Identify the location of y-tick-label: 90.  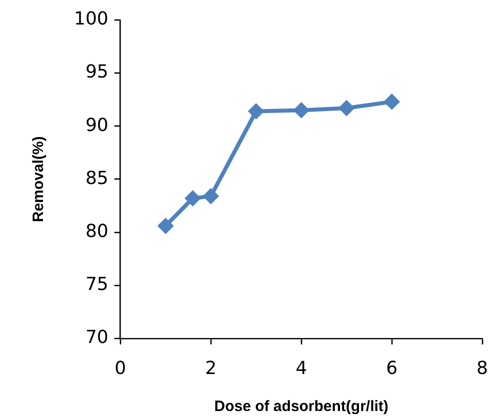
(96, 125).